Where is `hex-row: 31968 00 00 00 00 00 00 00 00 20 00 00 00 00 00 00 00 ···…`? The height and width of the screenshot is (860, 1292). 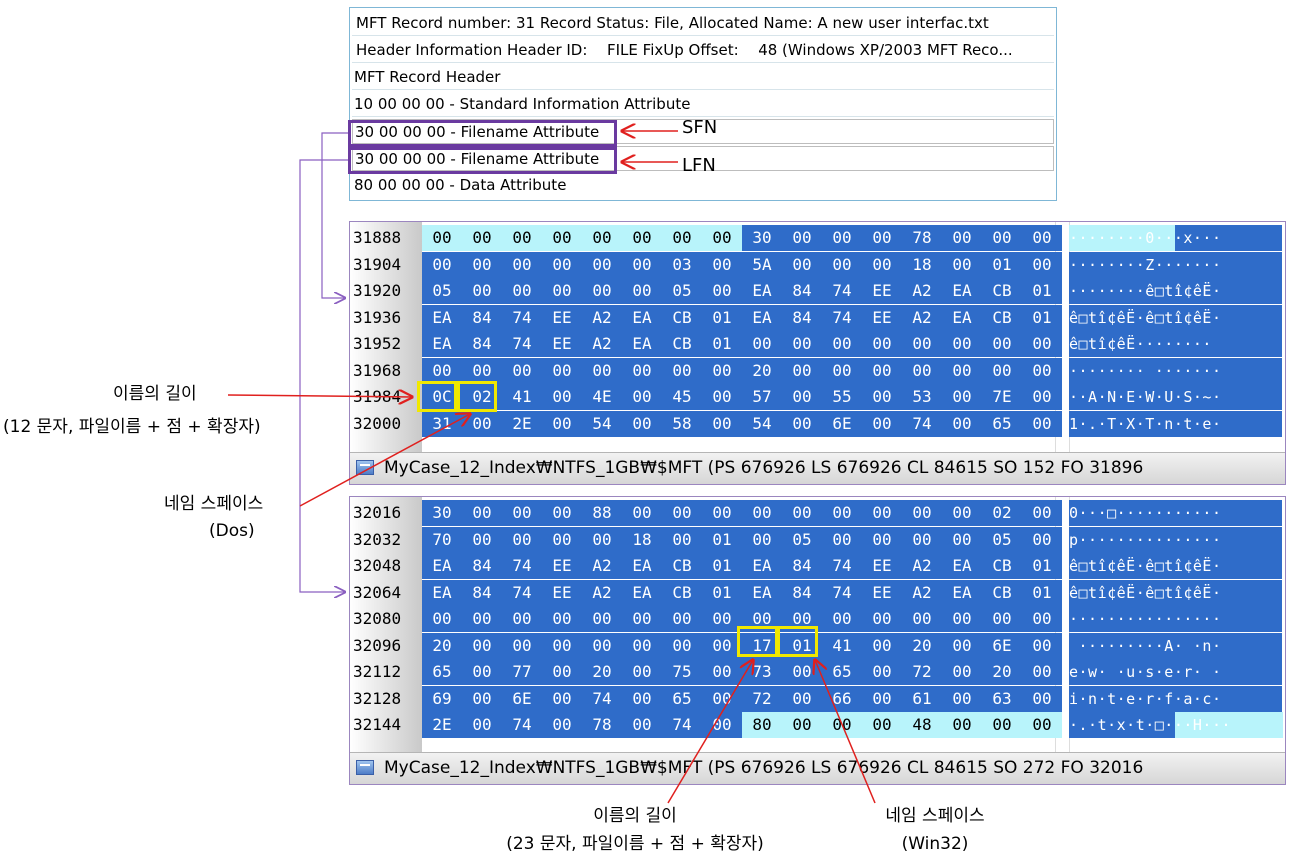
hex-row: 31968 00 00 00 00 00 00 00 00 20 00 00 00 00 00 00 00 ···… is located at coordinates (817, 370).